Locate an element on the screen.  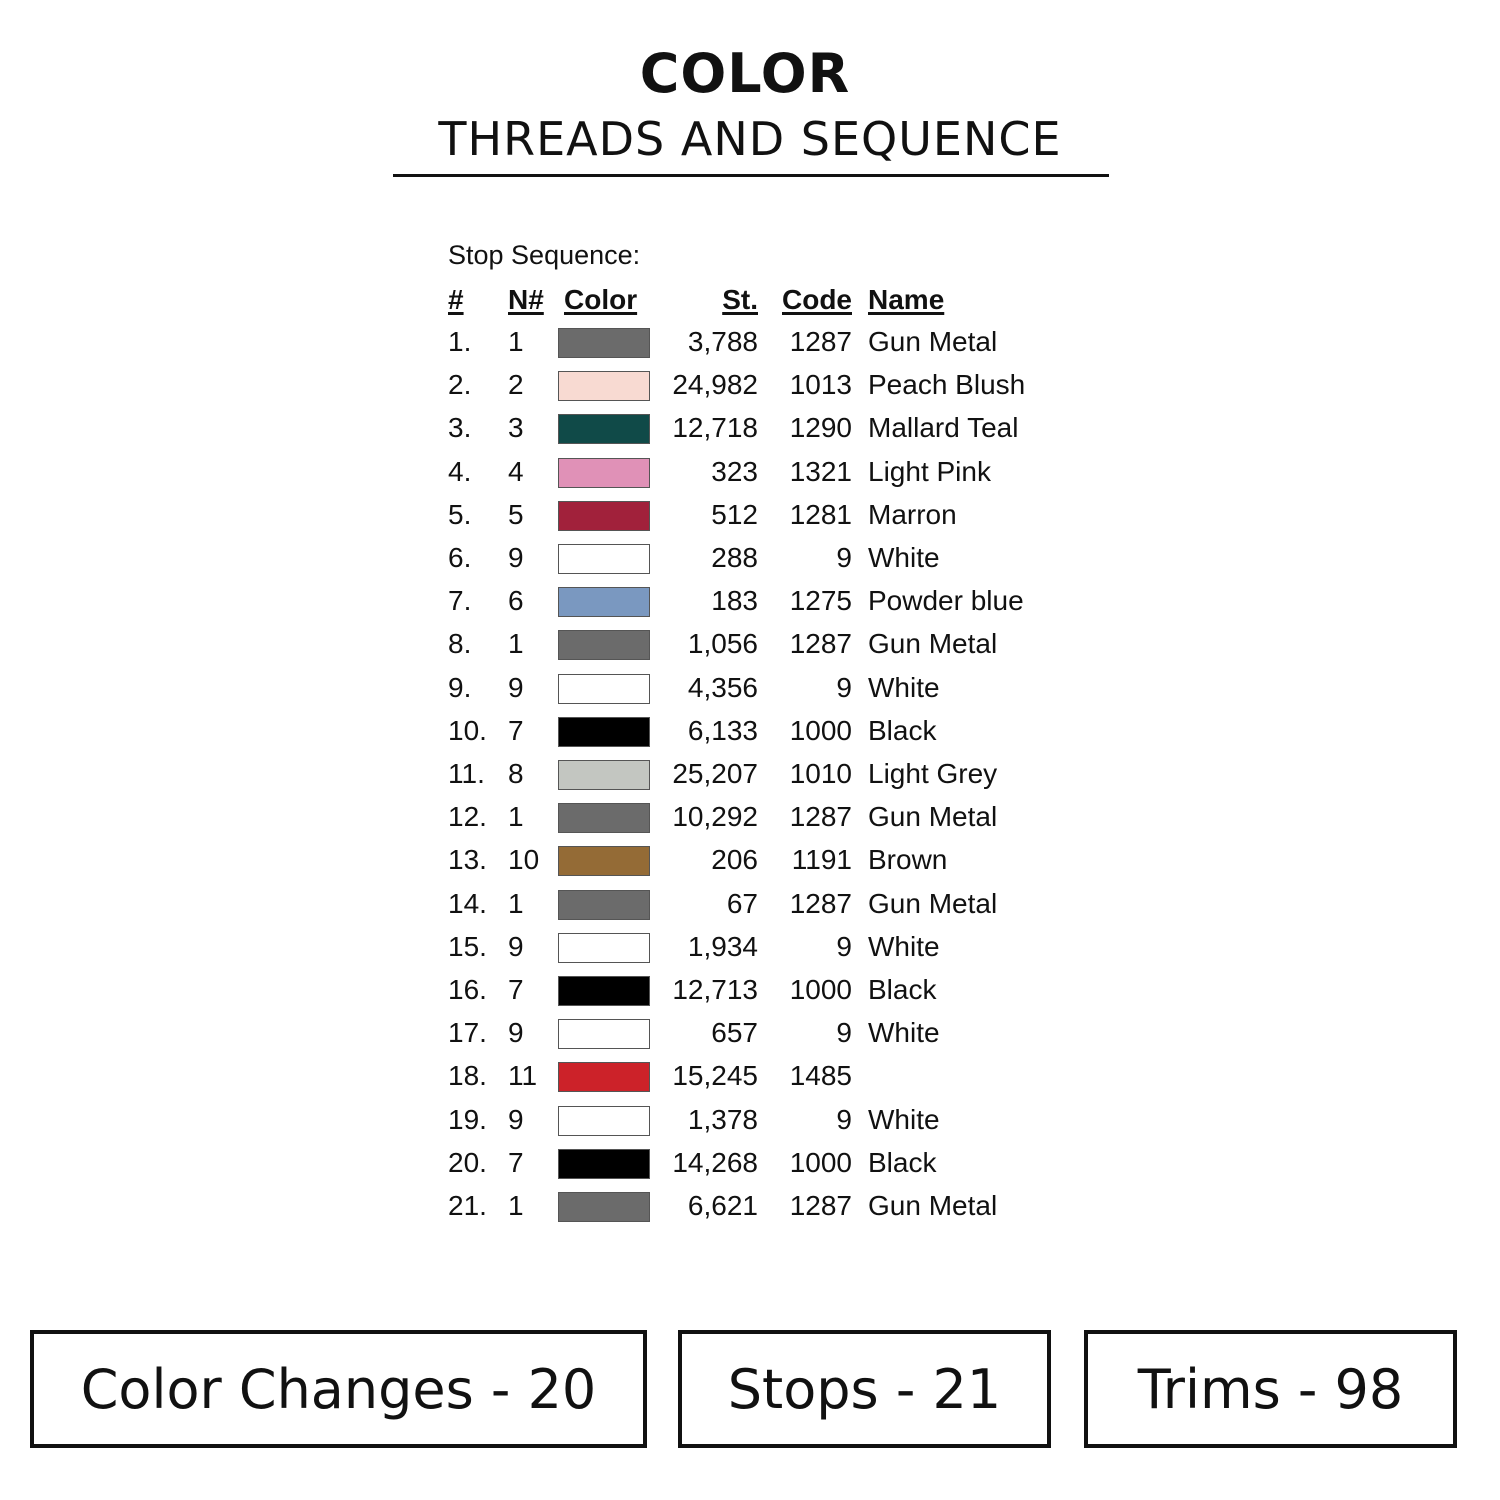
row-code: 1275 is located at coordinates (820, 601).